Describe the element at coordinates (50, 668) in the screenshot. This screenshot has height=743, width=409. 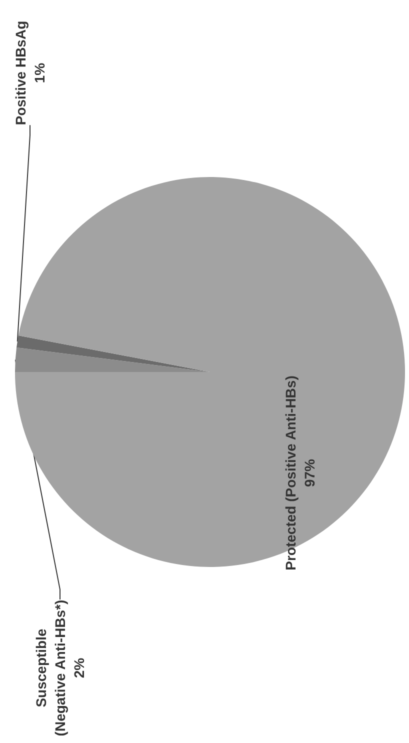
I see `slice-label: Susceptible (Negative Anti-HBs*)` at that location.